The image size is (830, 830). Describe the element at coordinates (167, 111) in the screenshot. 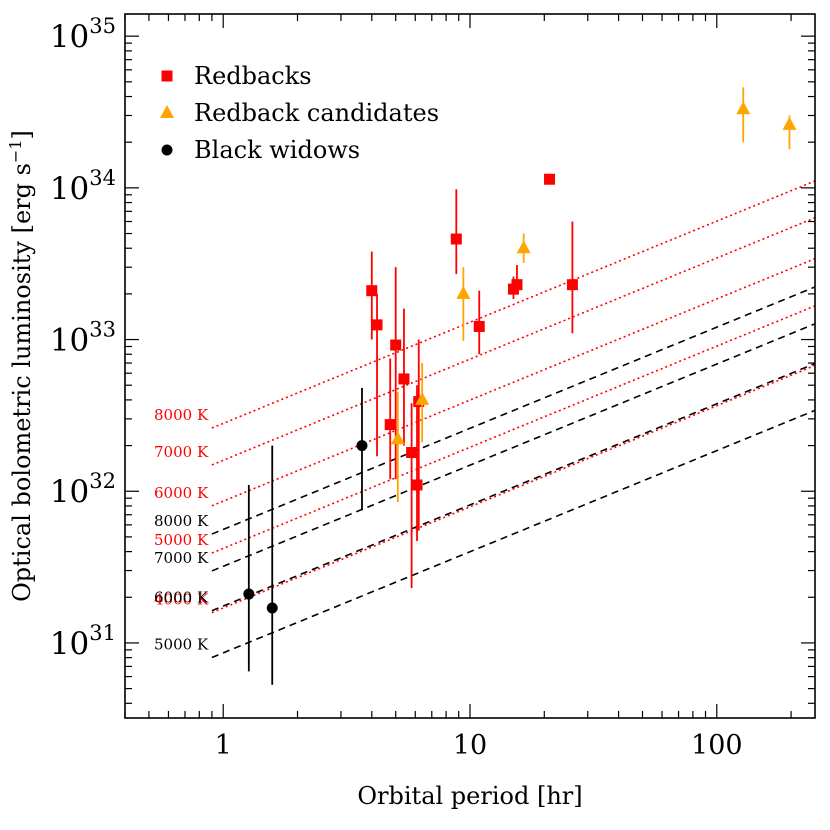

I see `redback-candidates-legend-marker` at that location.